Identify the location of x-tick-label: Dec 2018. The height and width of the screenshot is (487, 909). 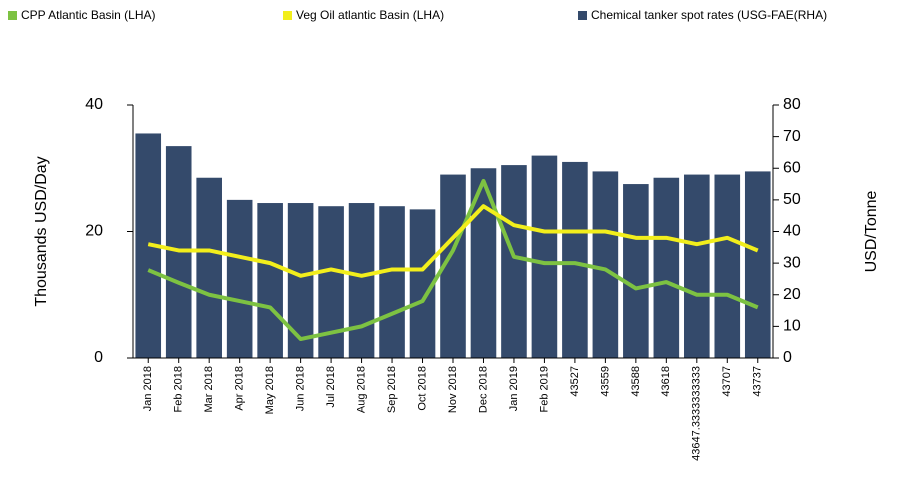
(483, 389).